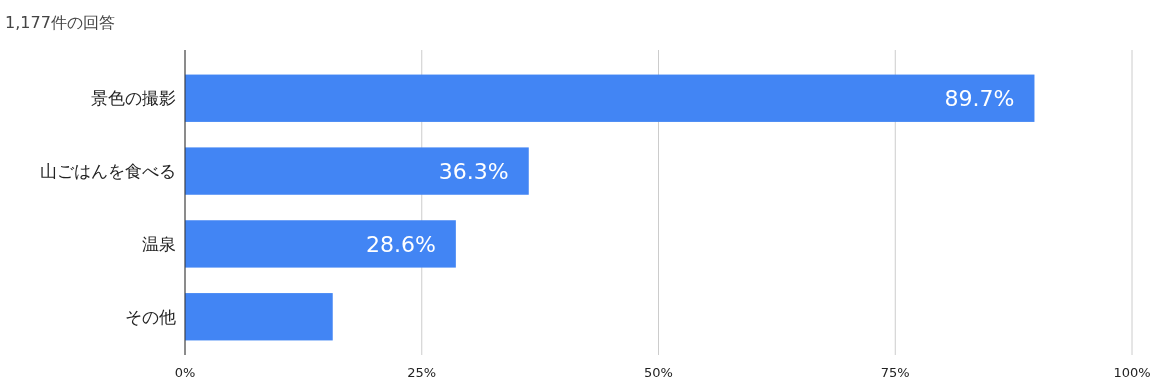  What do you see at coordinates (159, 243) in the screenshot?
I see `y-tick-label: 温泉` at bounding box center [159, 243].